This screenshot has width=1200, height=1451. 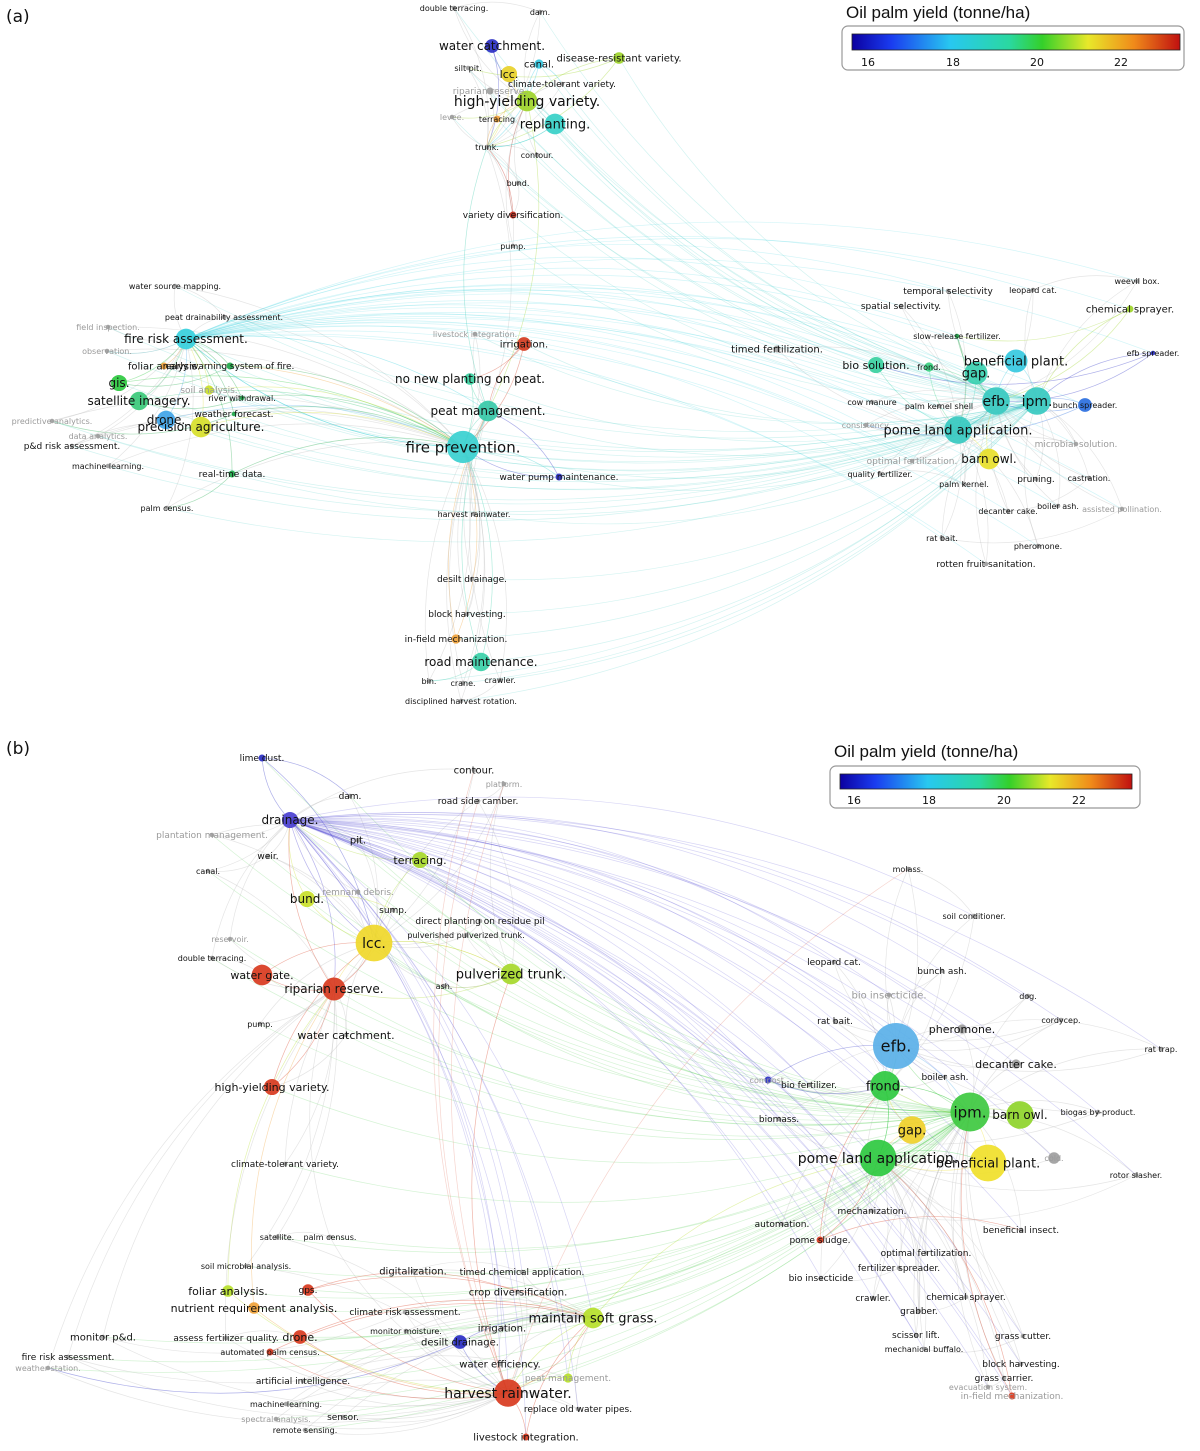 I want to click on keyword-label: pruning., so click(x=1036, y=480).